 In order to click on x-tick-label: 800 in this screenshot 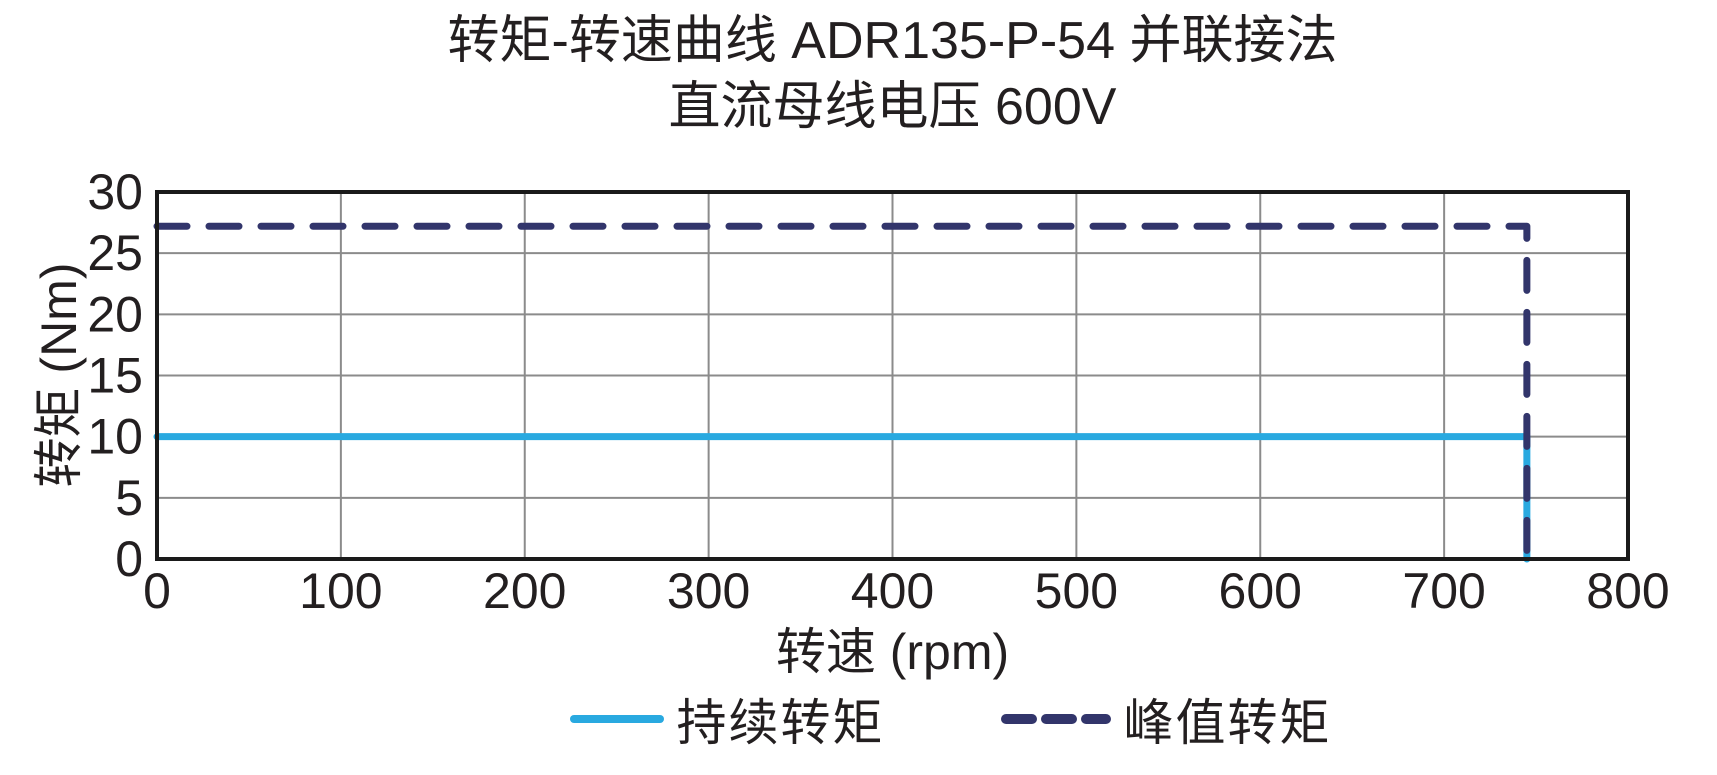, I will do `click(1627, 591)`.